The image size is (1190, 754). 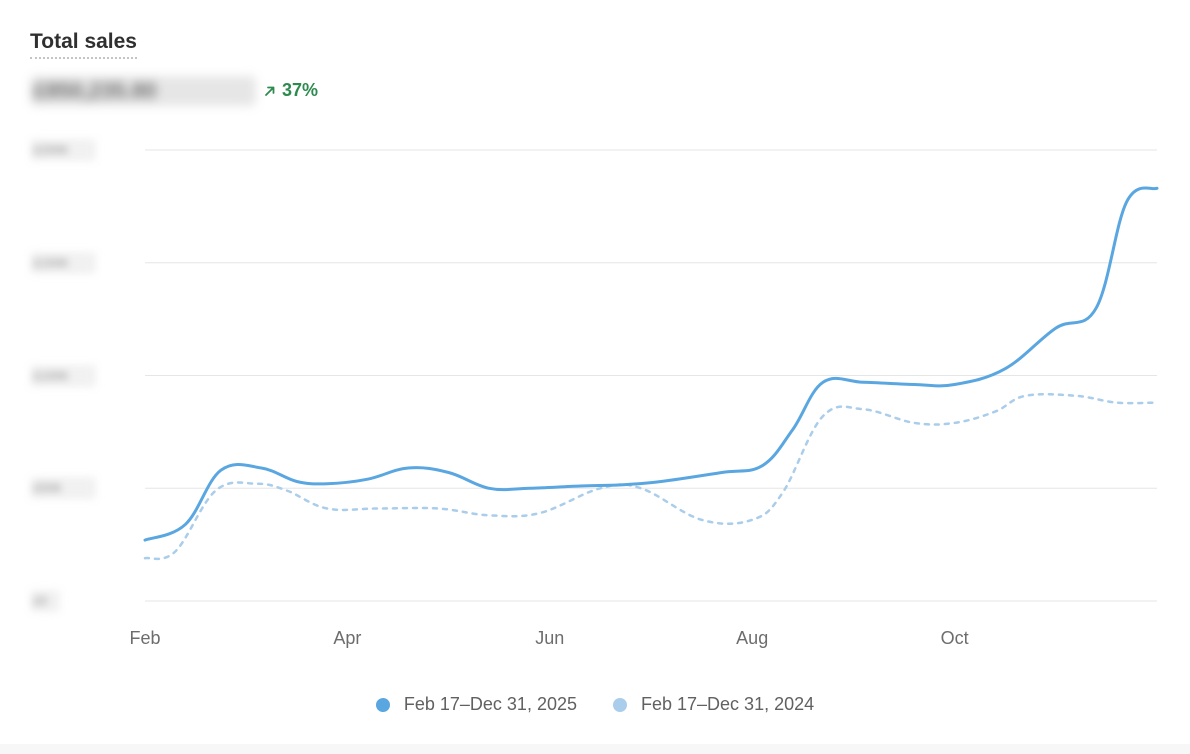 I want to click on card-title: Total sales, so click(x=83, y=44).